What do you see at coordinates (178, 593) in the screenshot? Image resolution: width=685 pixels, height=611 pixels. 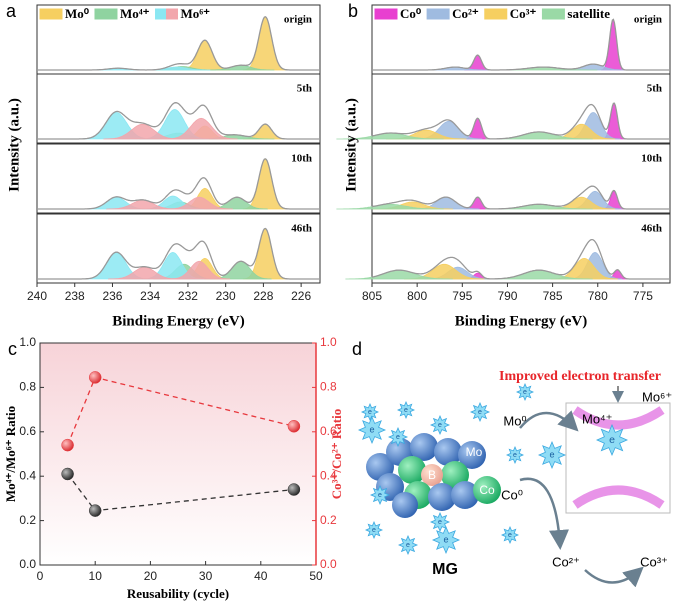 I see `x-axis-label: Reusability (cycle)` at bounding box center [178, 593].